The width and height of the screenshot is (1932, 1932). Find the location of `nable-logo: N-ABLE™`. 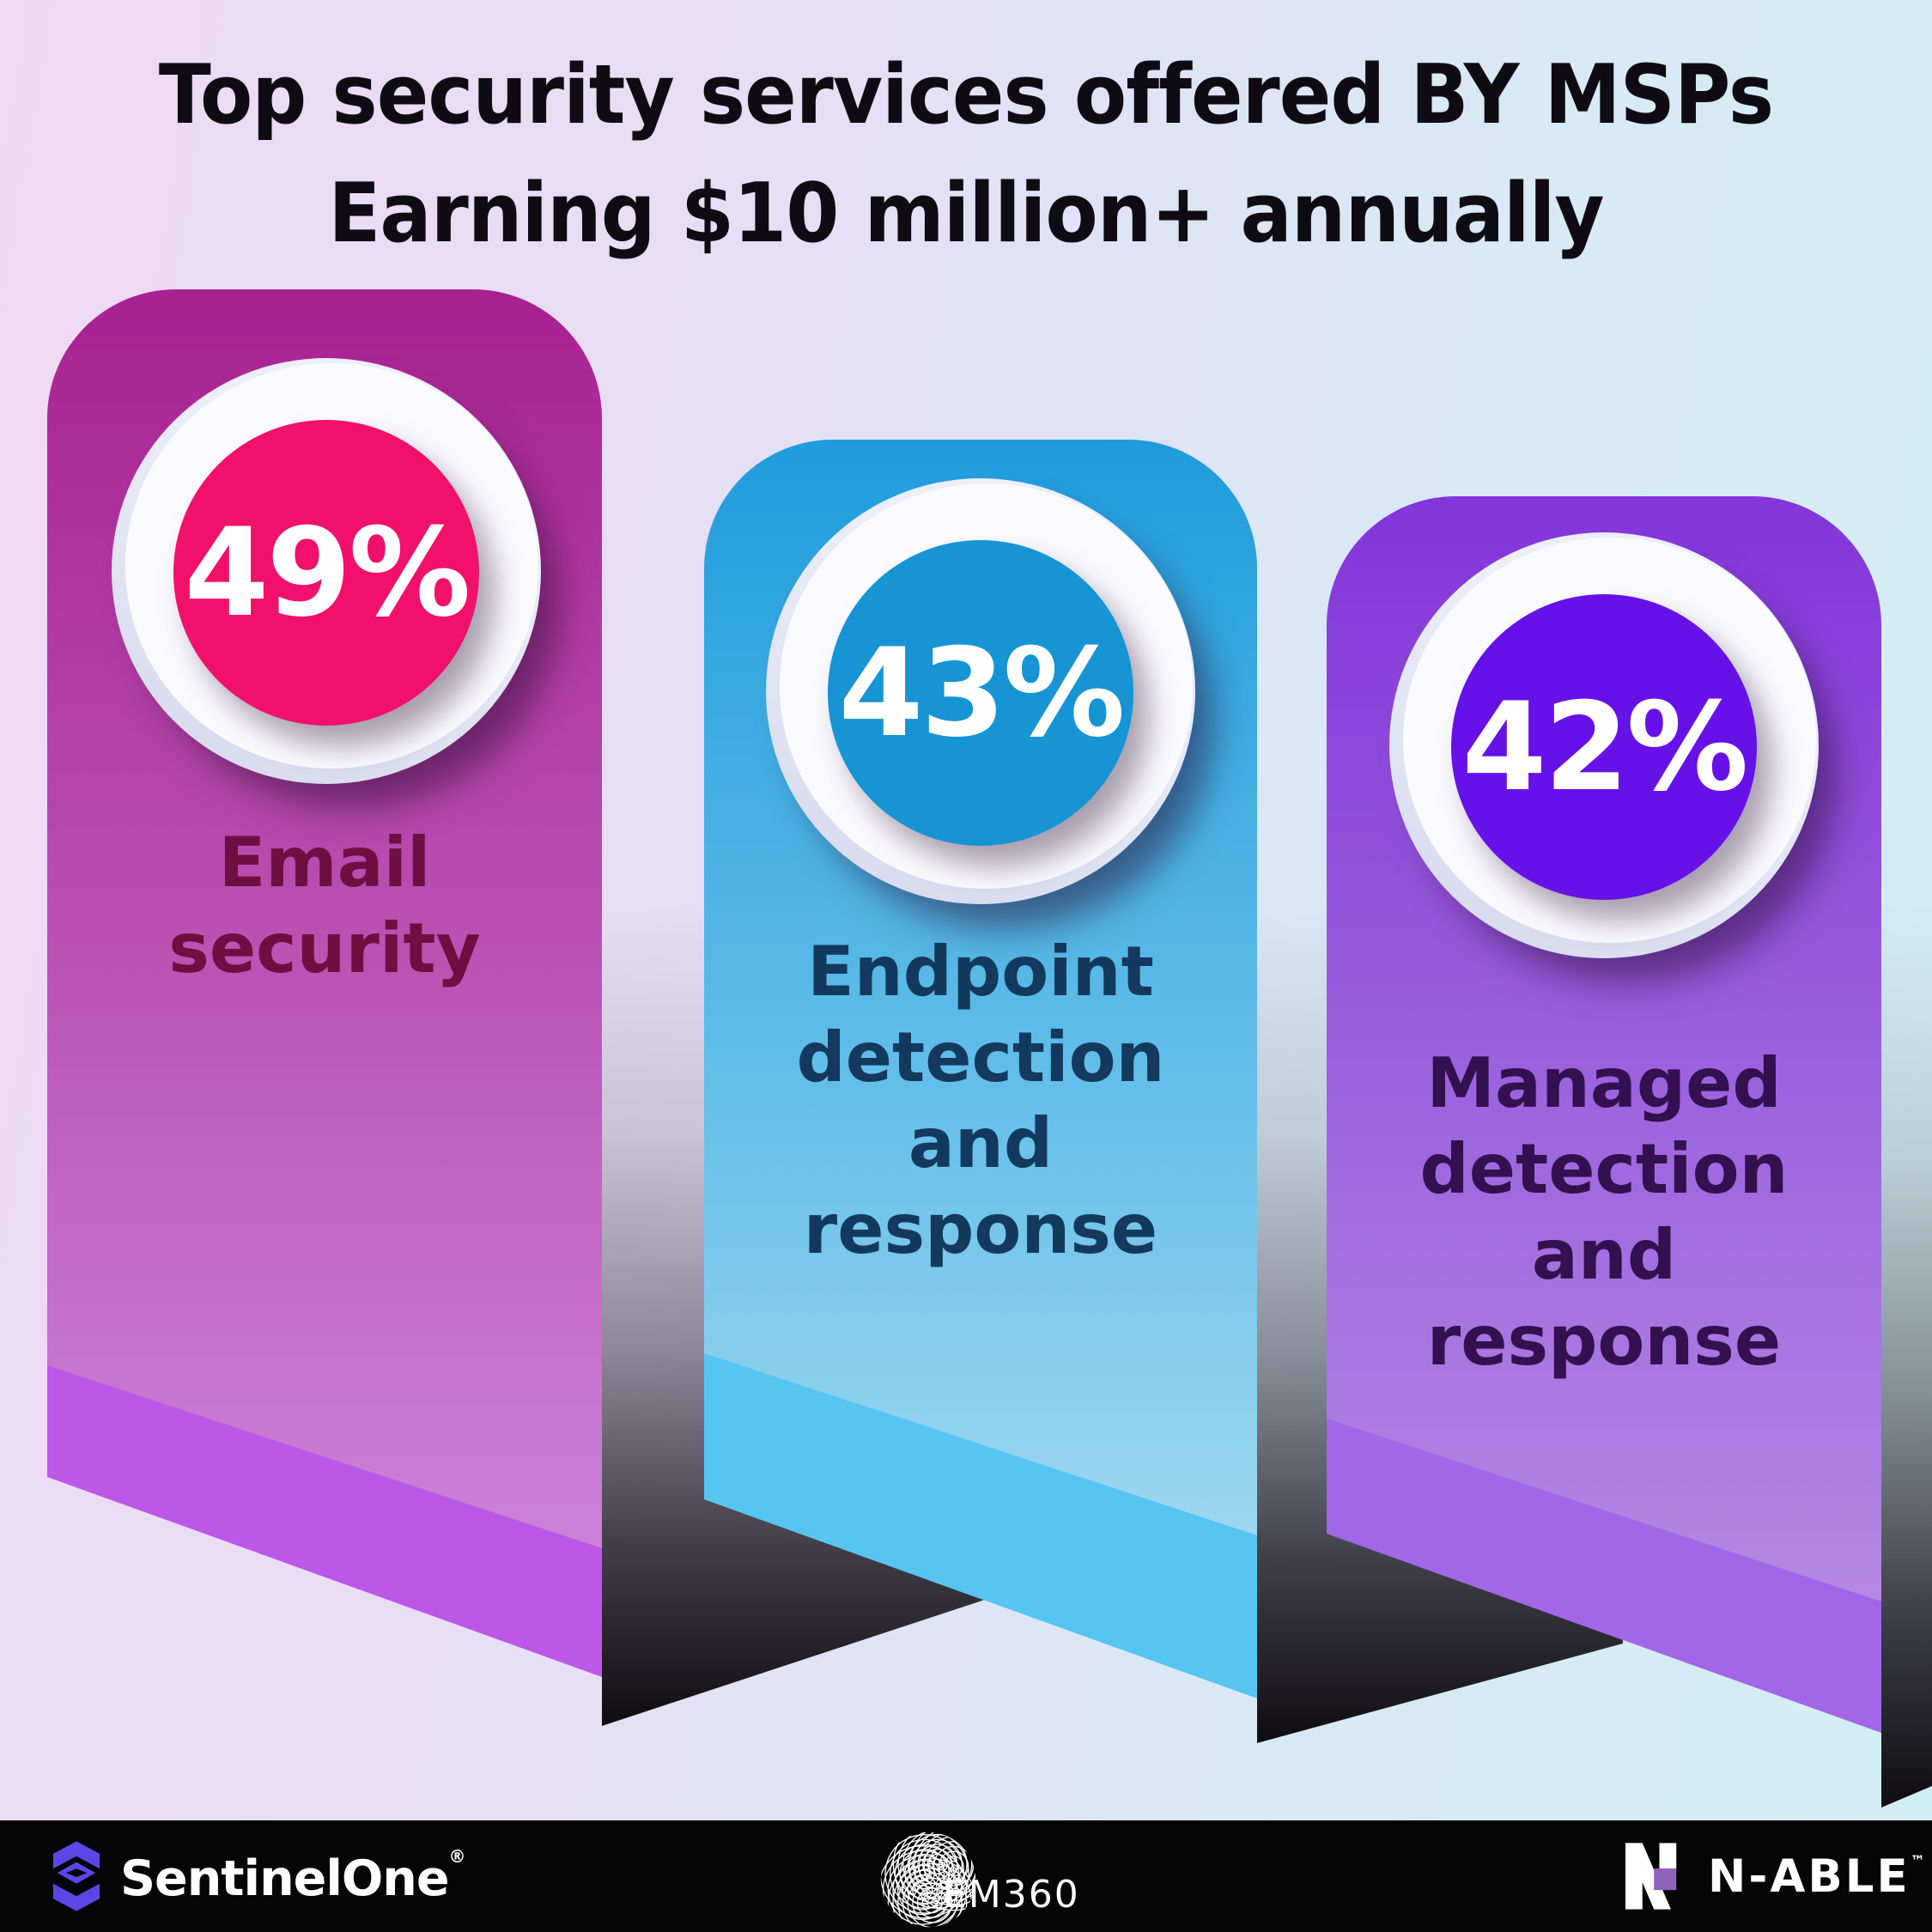

nable-logo: N-ABLE™ is located at coordinates (1775, 1876).